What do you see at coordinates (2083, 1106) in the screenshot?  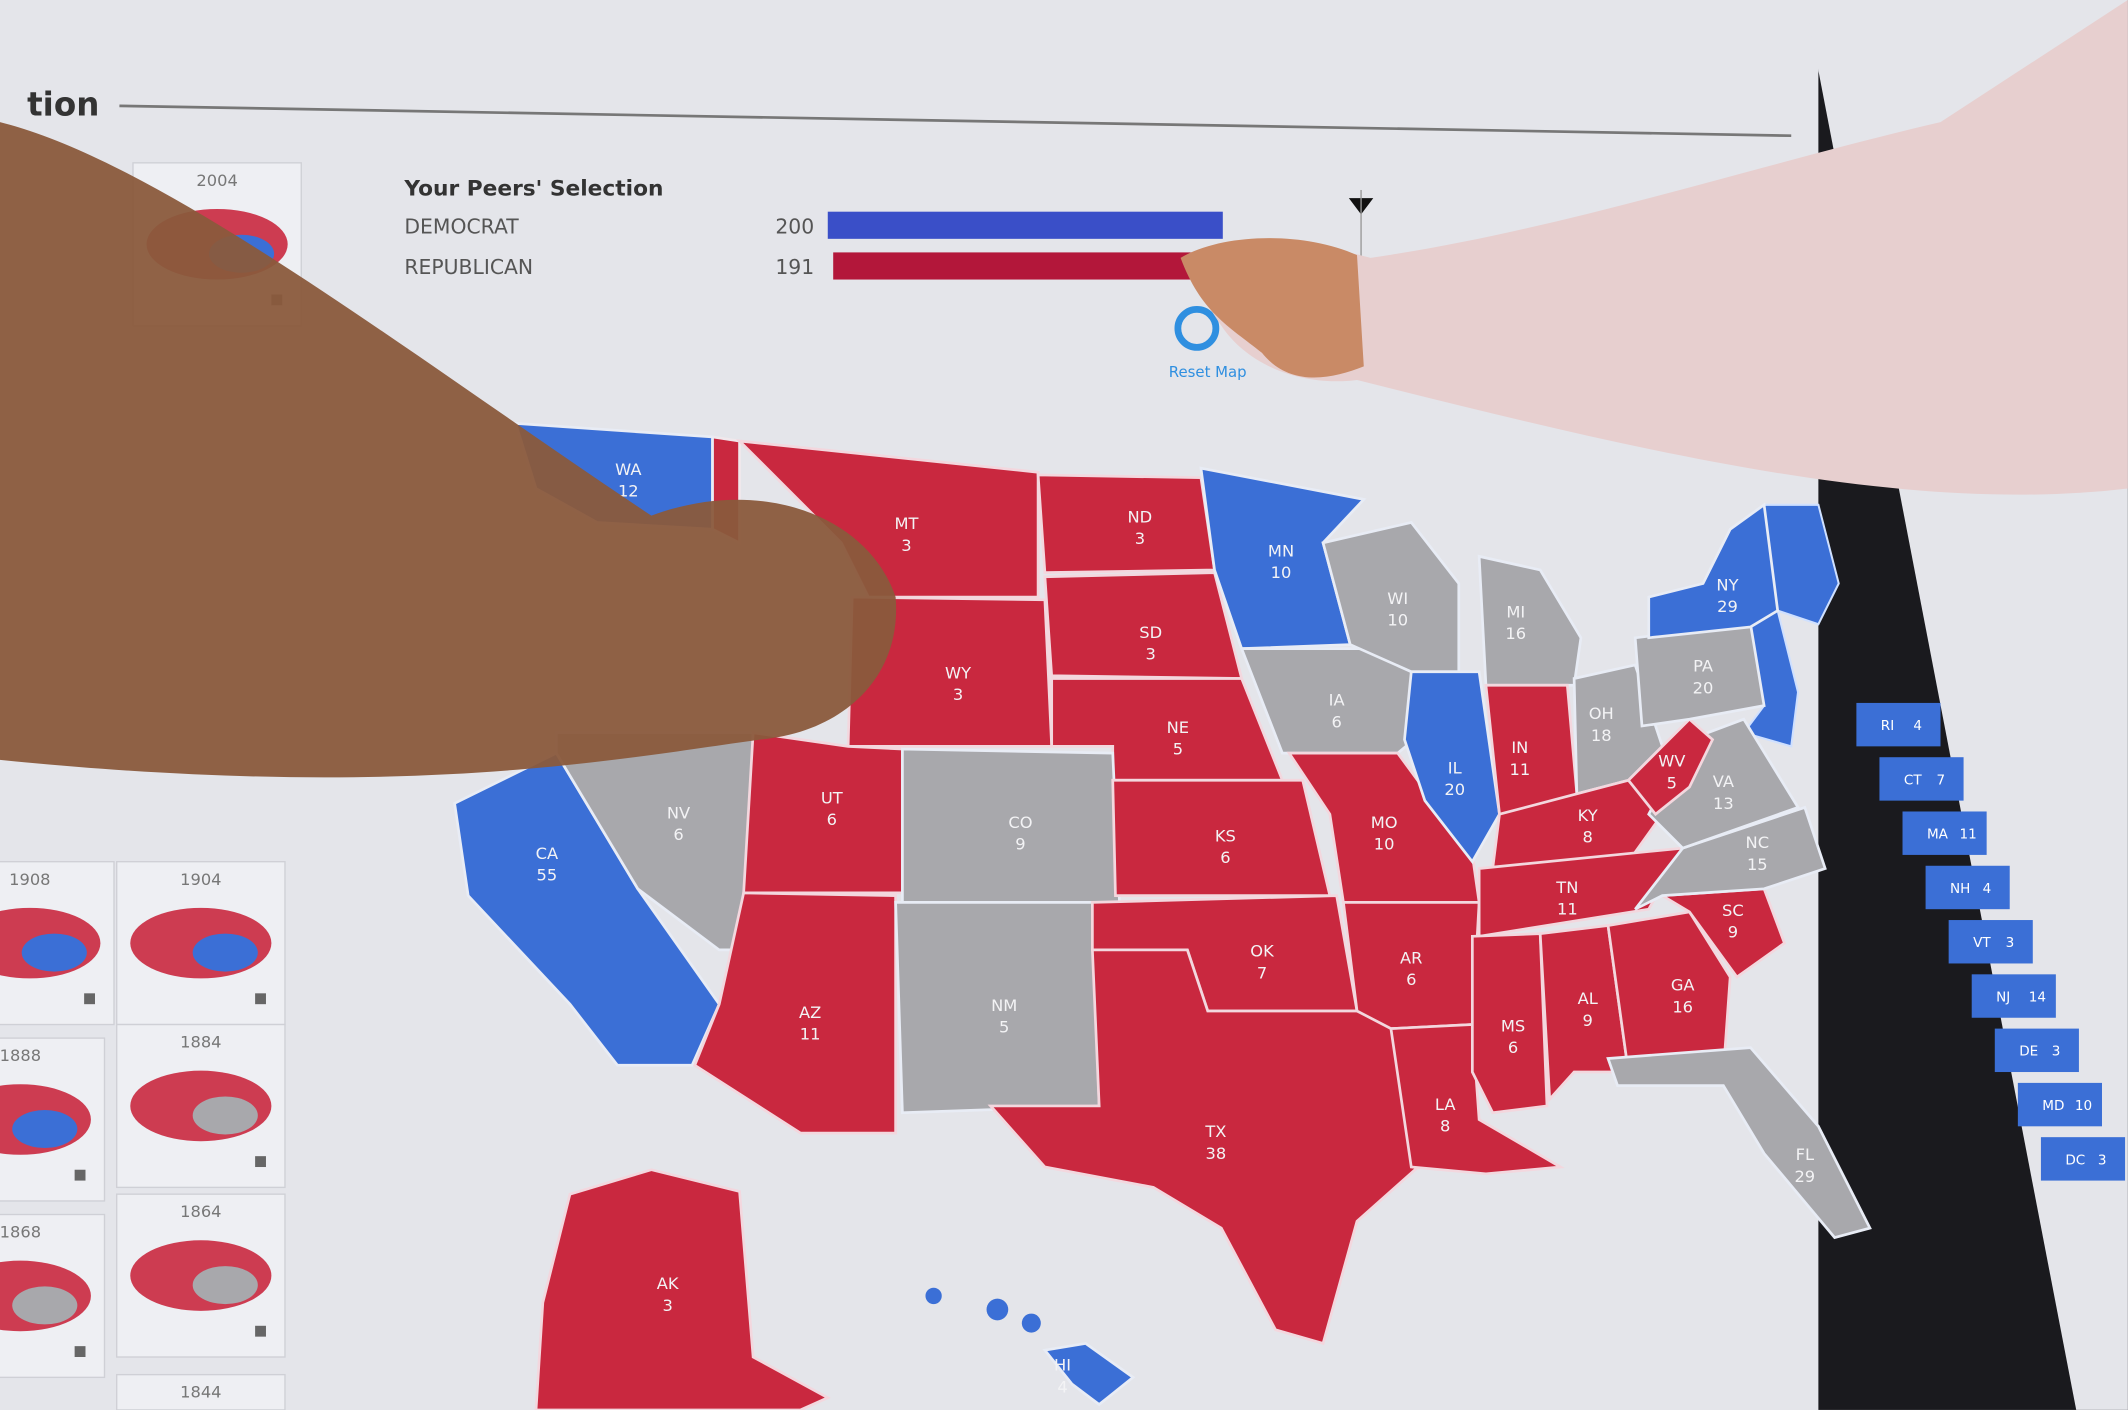 I see `small-state-ev: 10` at bounding box center [2083, 1106].